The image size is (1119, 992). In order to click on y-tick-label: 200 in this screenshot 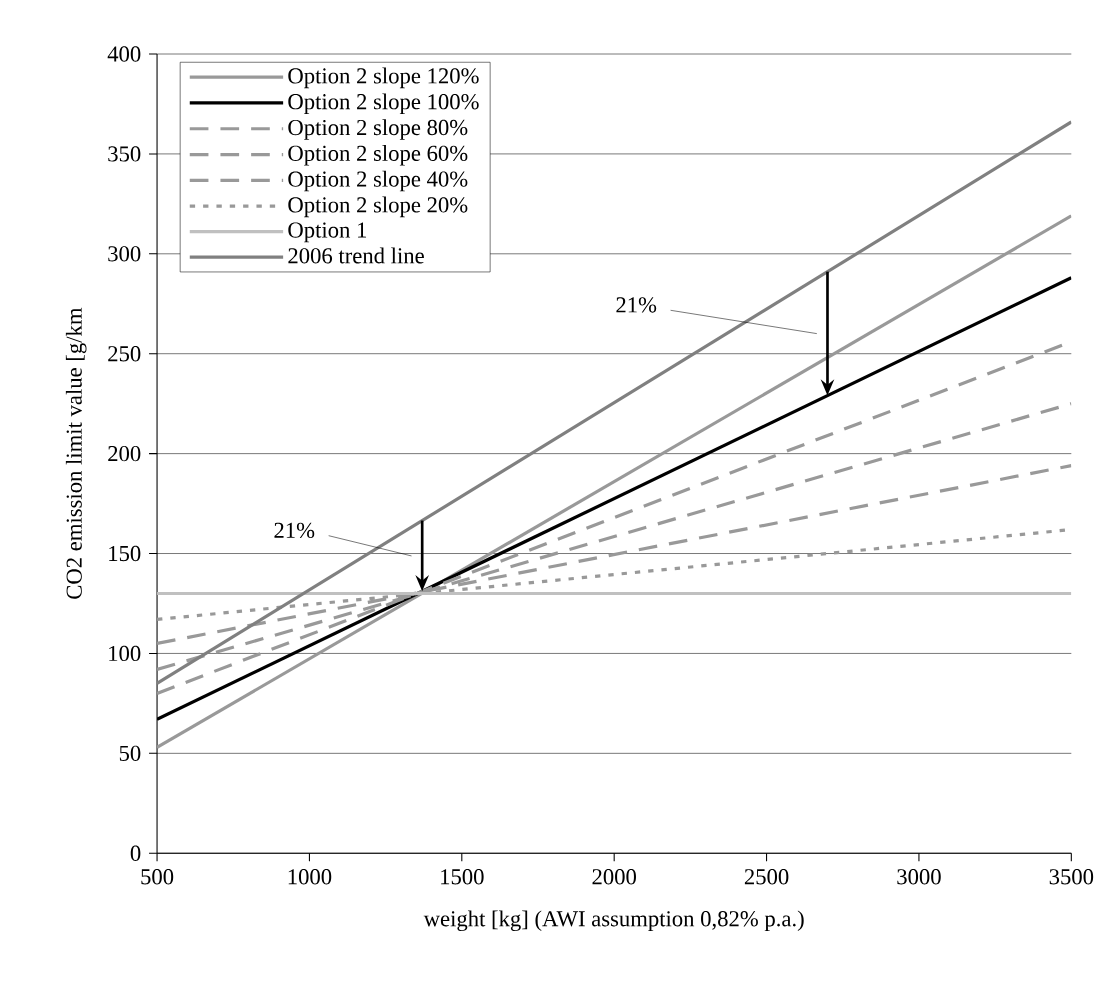, I will do `click(124, 453)`.